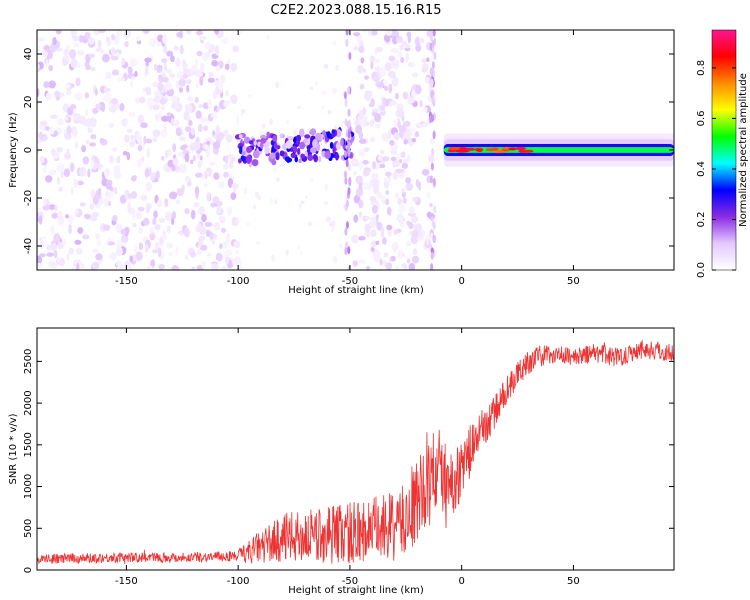 The image size is (750, 600). I want to click on colorbar-gradient, so click(724, 150).